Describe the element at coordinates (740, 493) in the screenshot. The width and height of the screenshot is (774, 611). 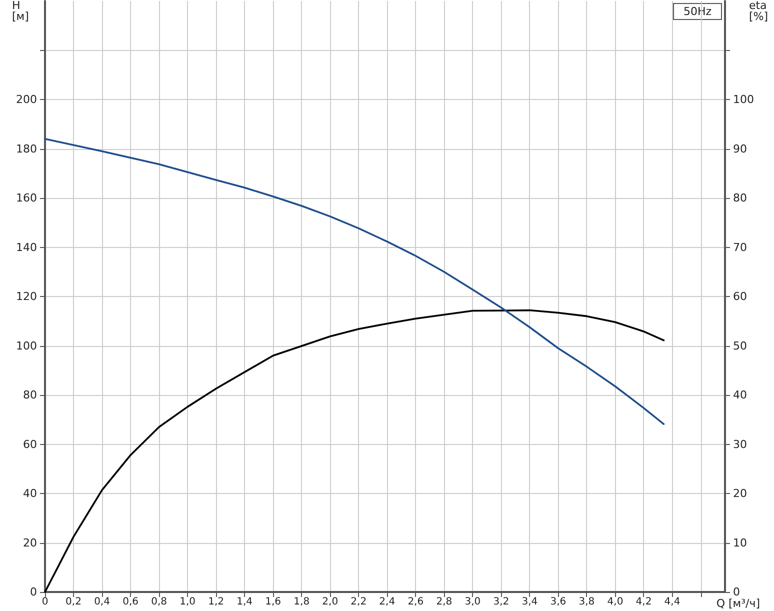
I see `y2-tick-label: 20` at that location.